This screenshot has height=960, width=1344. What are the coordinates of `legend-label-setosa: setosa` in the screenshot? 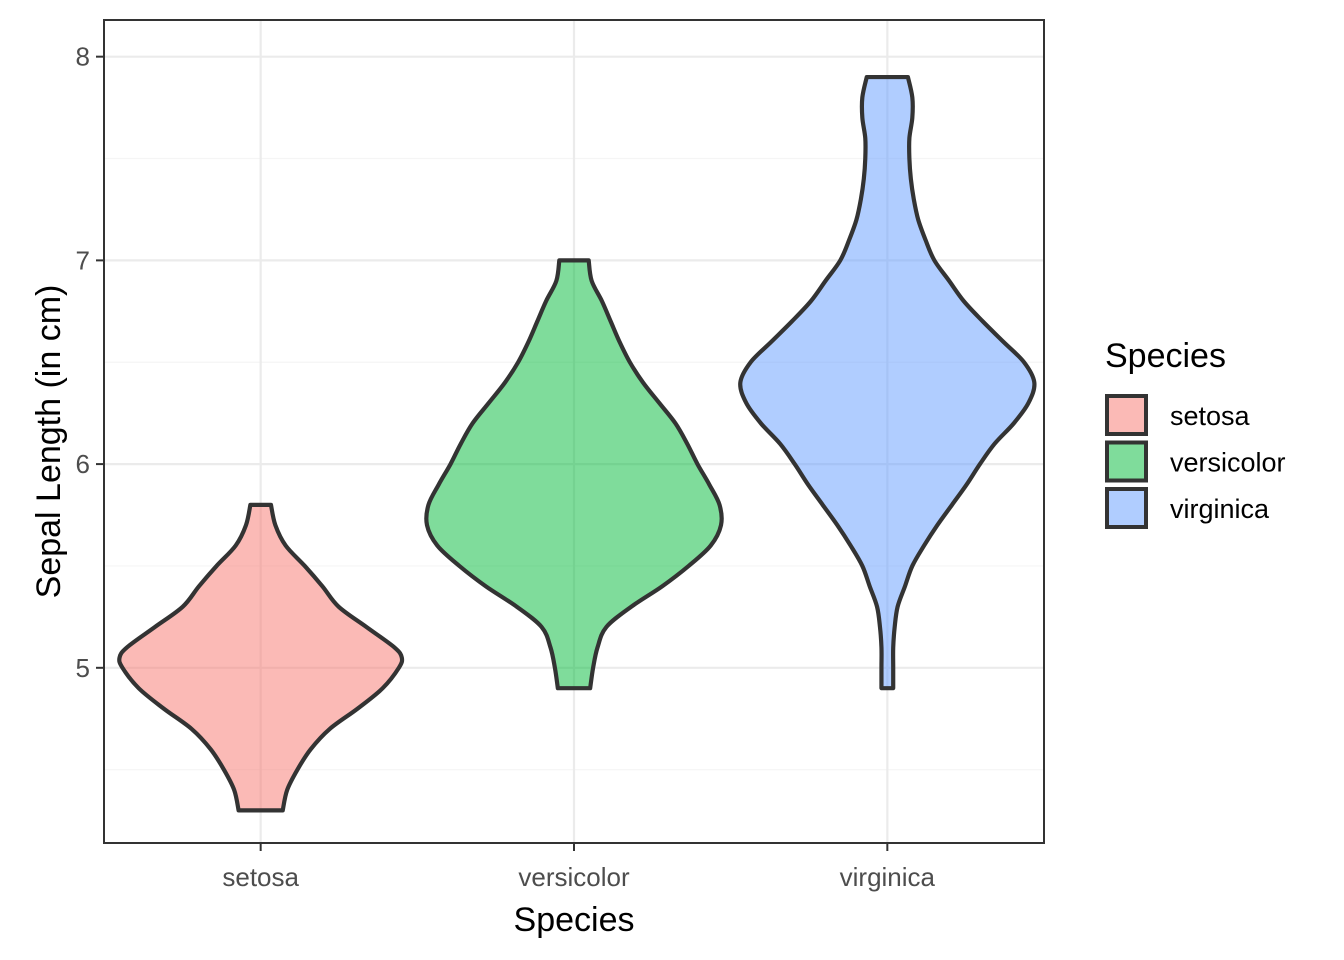 It's located at (1210, 416).